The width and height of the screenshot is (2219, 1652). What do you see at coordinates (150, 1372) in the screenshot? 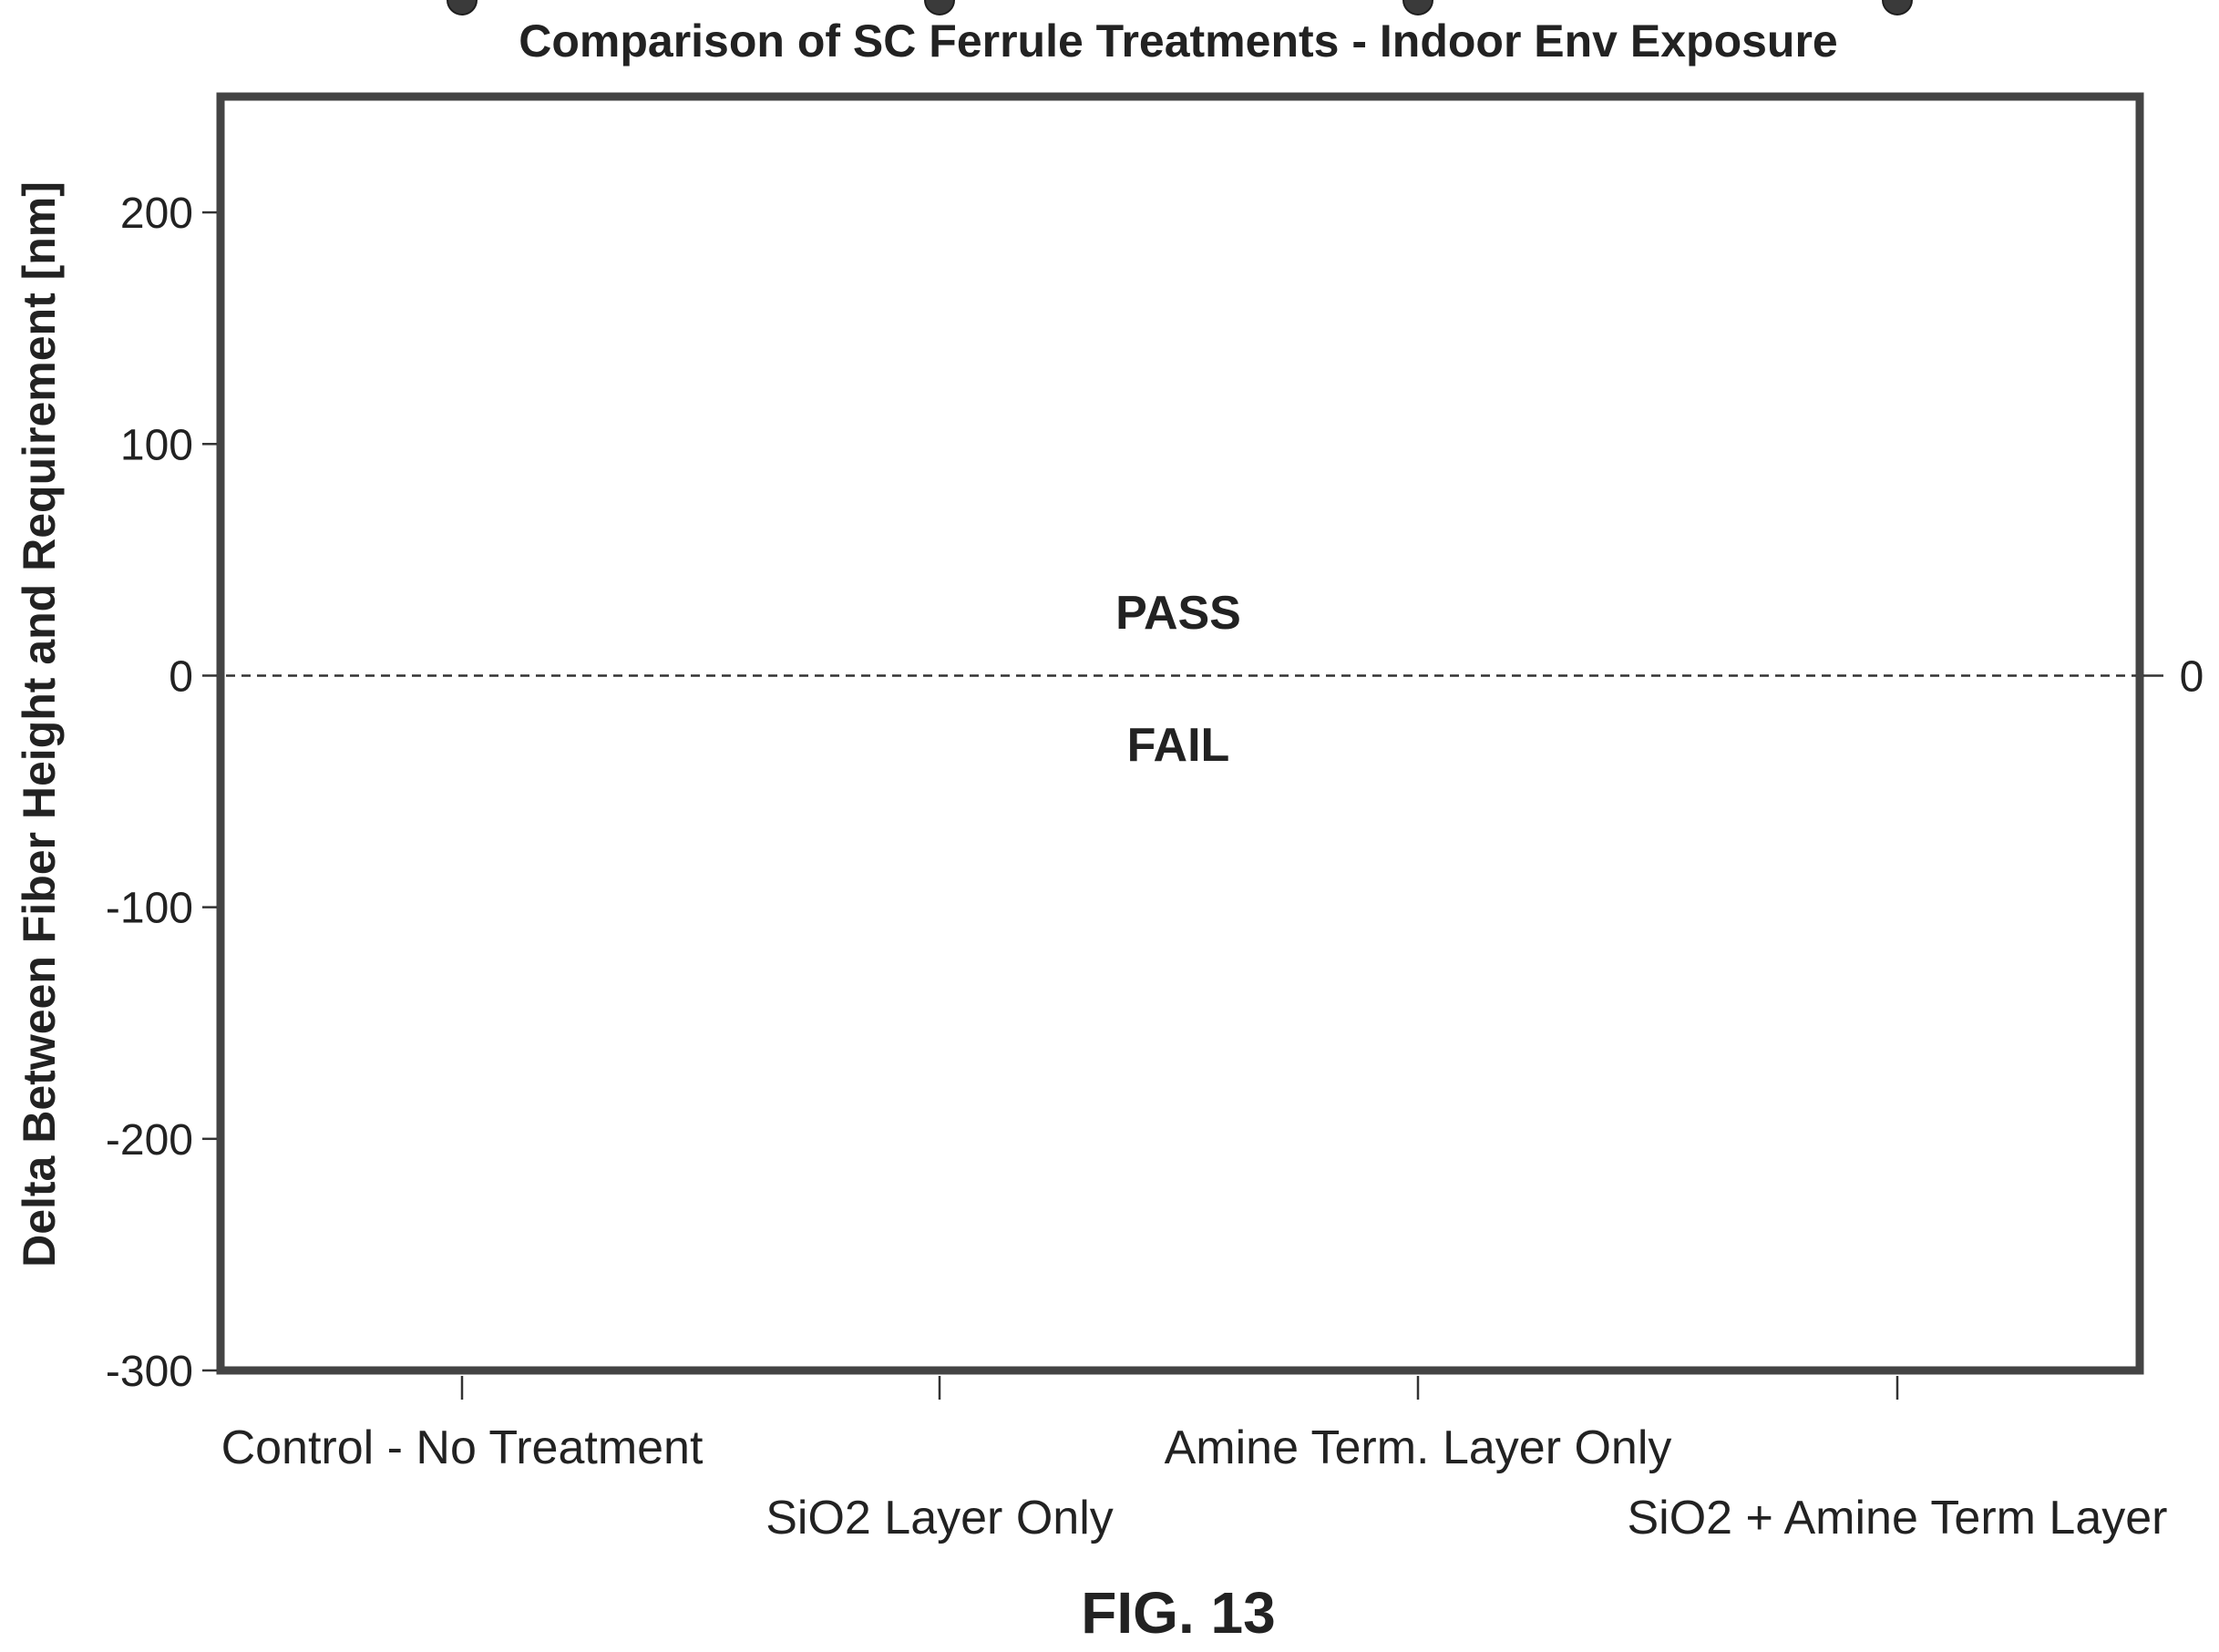
I see `y-tick-label: -300` at bounding box center [150, 1372].